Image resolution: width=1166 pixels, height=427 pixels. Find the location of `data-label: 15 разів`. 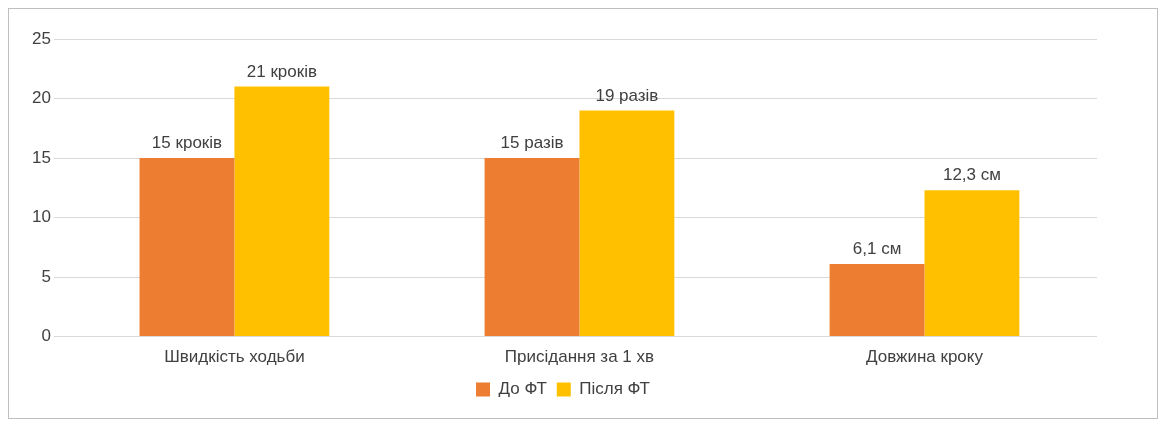

data-label: 15 разів is located at coordinates (532, 143).